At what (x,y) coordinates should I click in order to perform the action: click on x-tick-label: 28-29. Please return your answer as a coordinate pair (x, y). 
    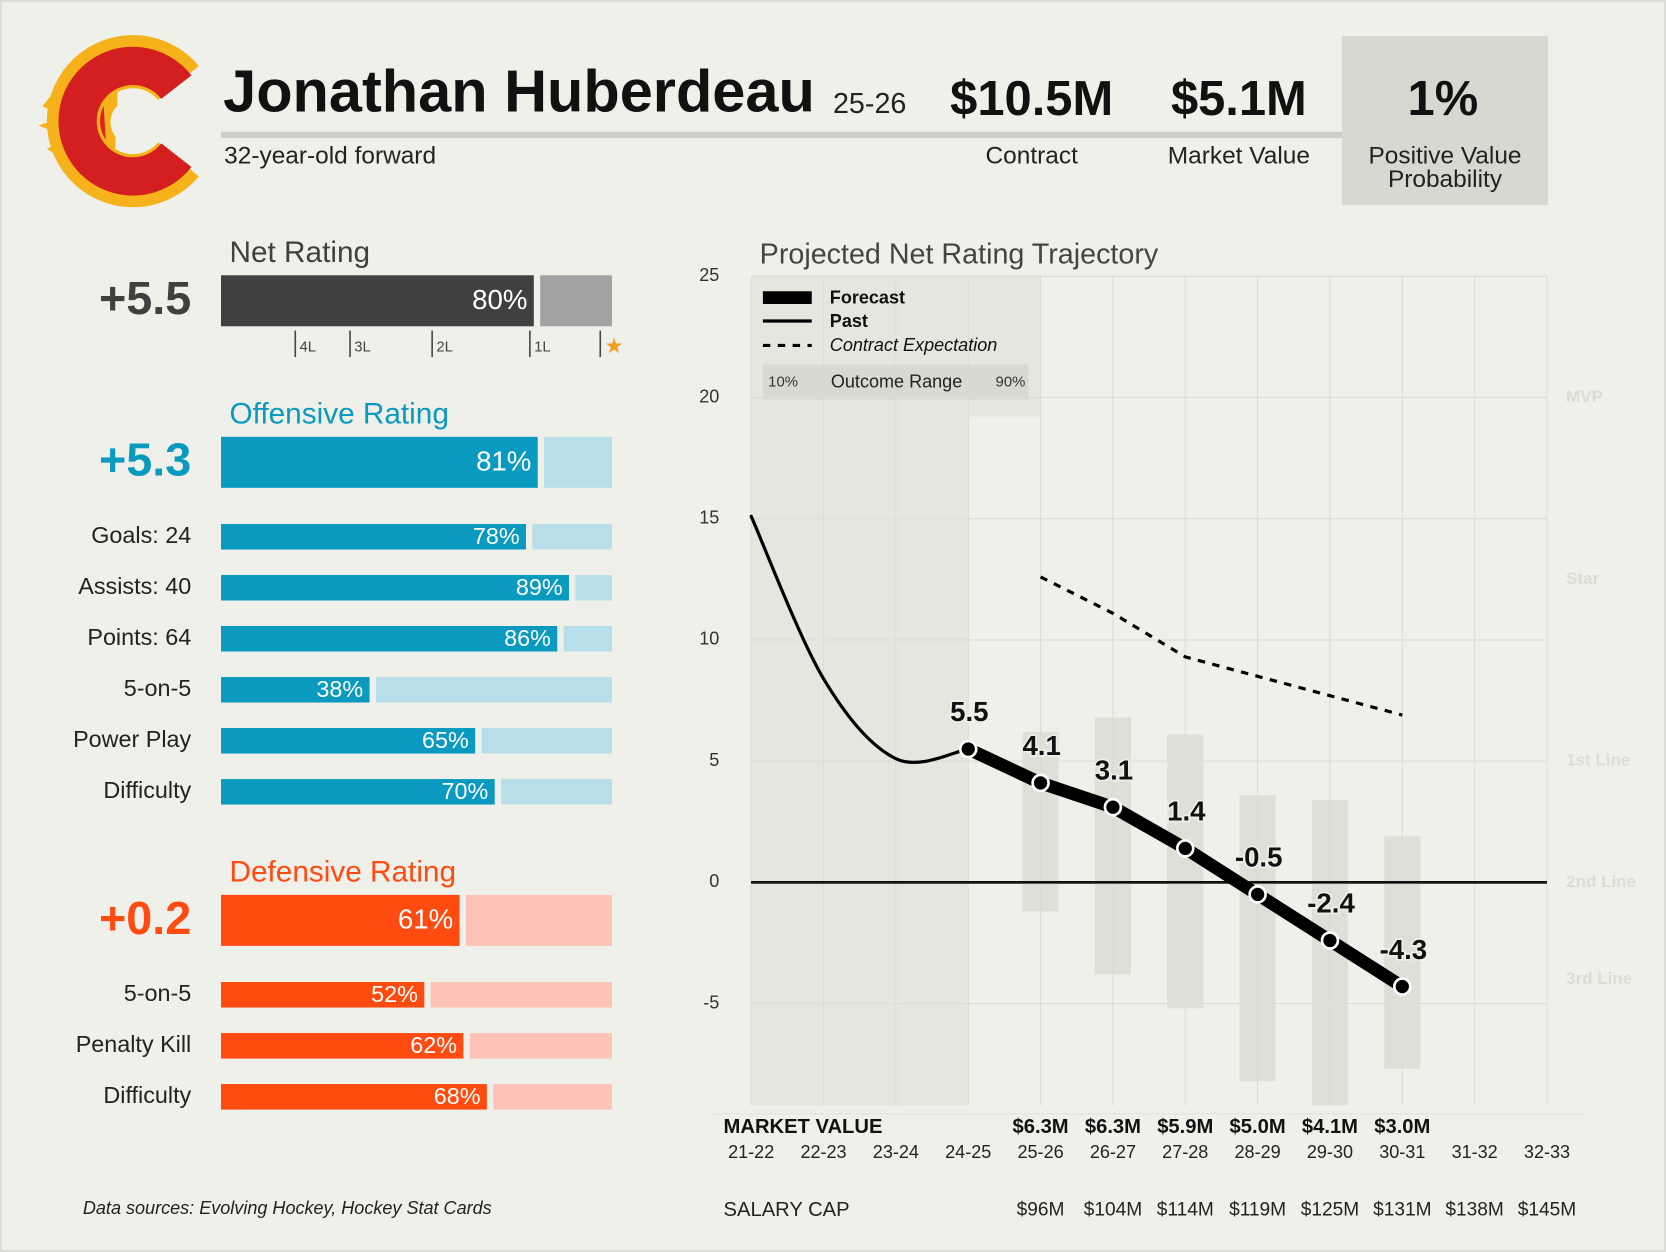
    Looking at the image, I should click on (1258, 1152).